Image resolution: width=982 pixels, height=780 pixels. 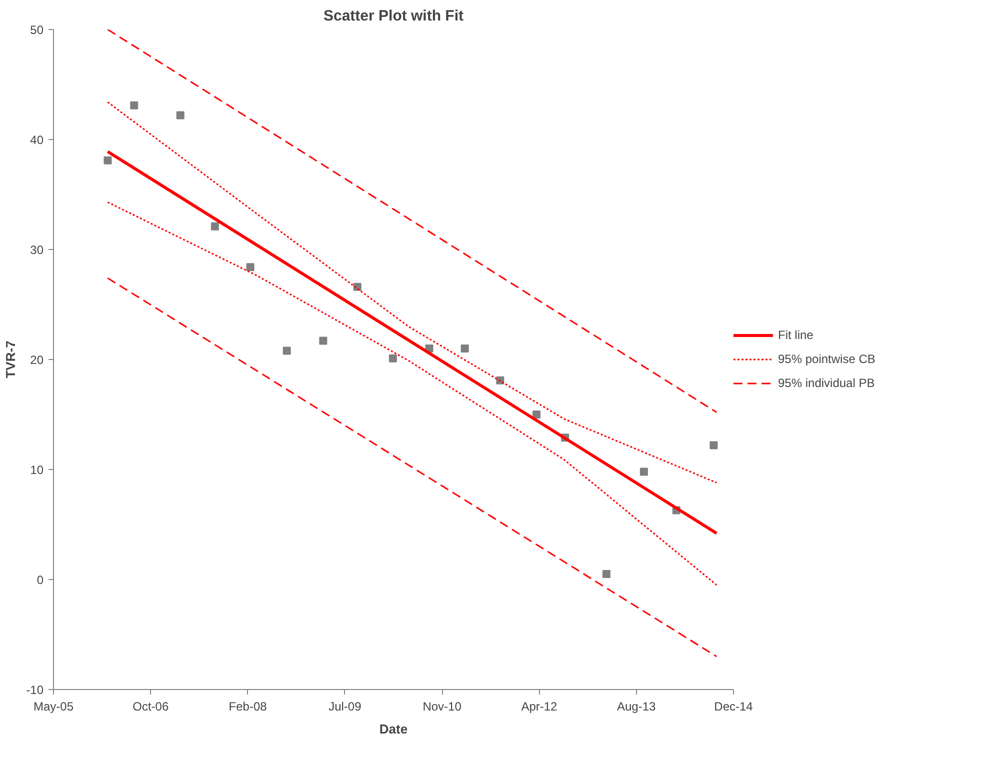 I want to click on y-axis-title: TVR-7, so click(x=10, y=359).